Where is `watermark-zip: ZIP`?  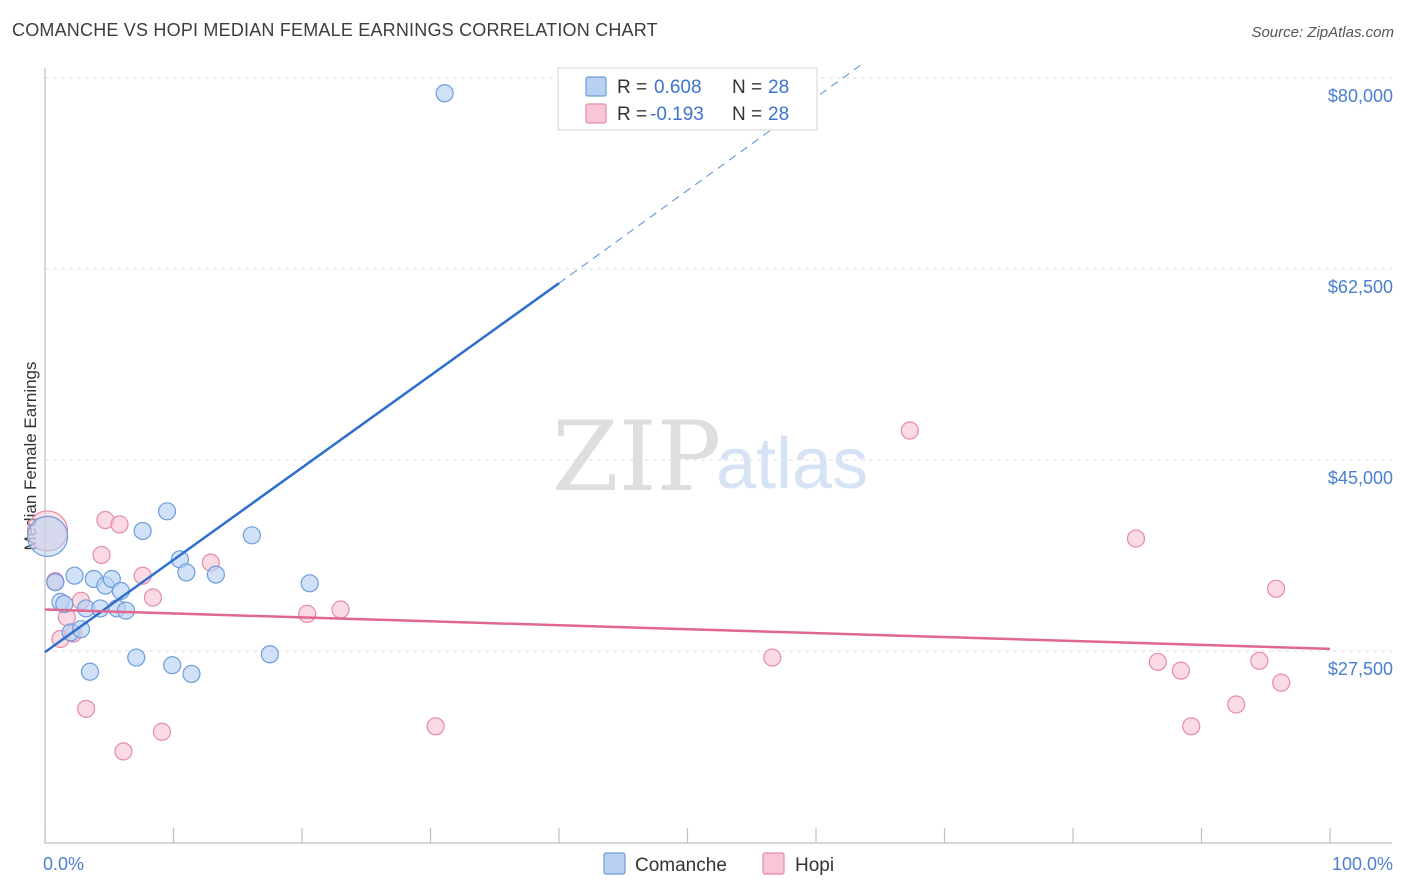
watermark-zip: ZIP is located at coordinates (636, 457).